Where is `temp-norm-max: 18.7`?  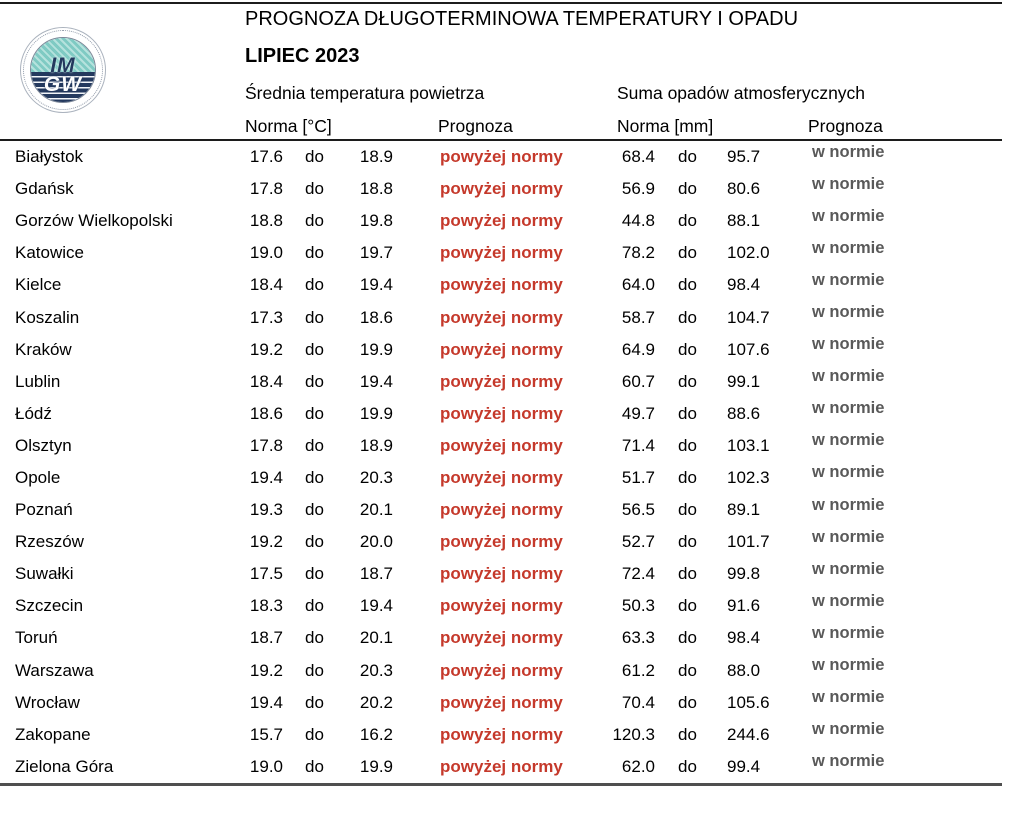 temp-norm-max: 18.7 is located at coordinates (376, 574).